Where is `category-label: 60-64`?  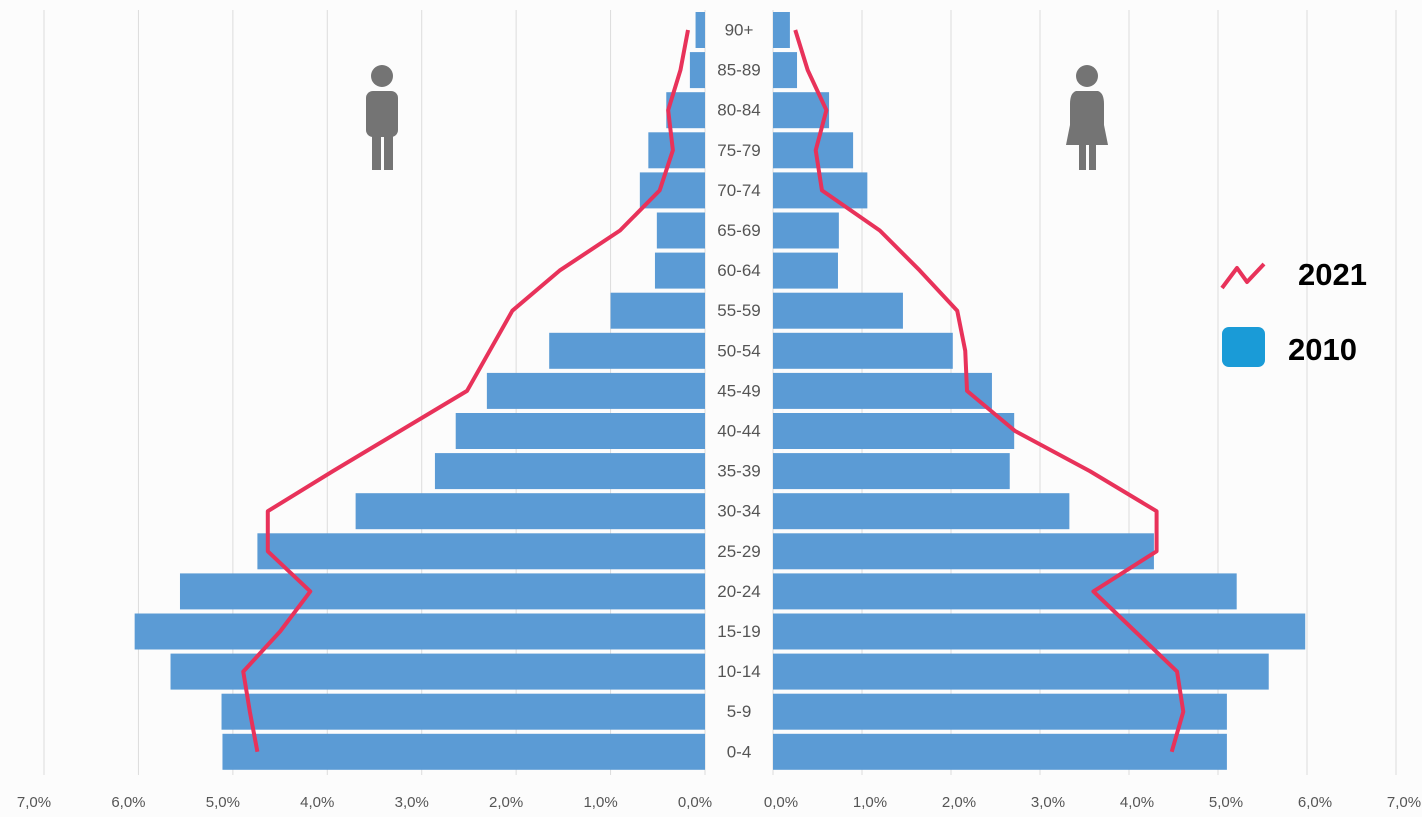 category-label: 60-64 is located at coordinates (738, 270).